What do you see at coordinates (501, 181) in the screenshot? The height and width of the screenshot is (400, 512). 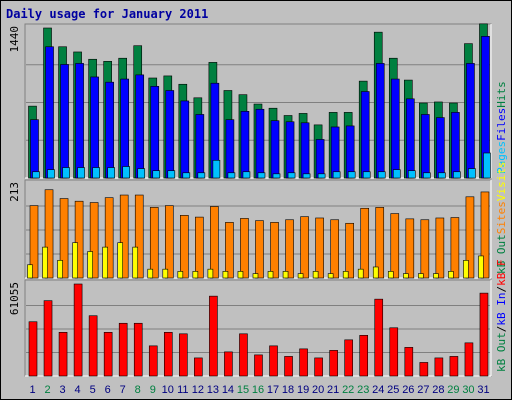 I see `visits-panel-legend-item: Visits` at bounding box center [501, 181].